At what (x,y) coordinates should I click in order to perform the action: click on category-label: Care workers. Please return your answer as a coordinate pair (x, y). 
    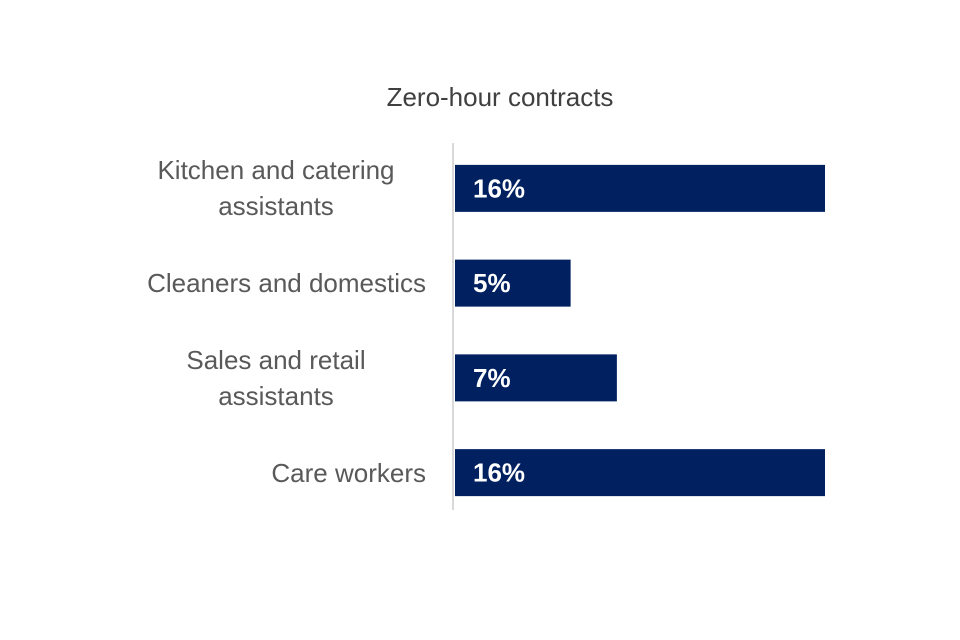
    Looking at the image, I should click on (246, 473).